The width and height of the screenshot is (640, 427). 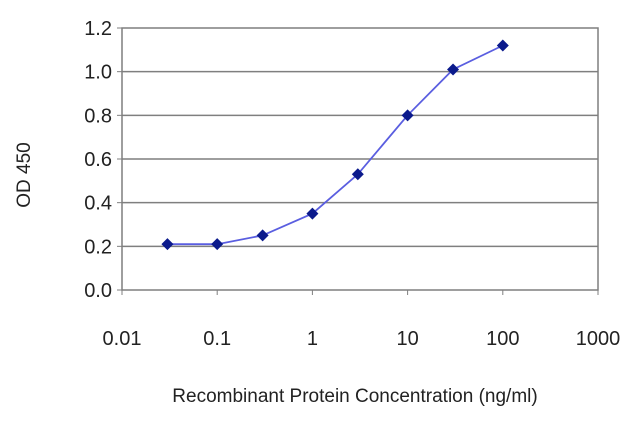 I want to click on x-tick-label-4: 100, so click(x=502, y=339).